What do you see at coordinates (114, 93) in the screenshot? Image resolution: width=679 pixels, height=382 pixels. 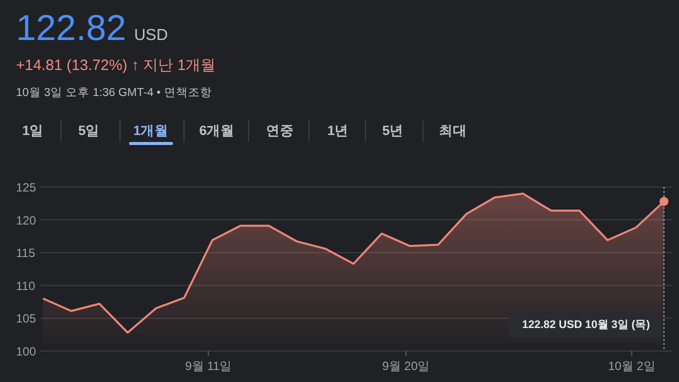 I see `text: 10월 3일 오후 1:36 GMT-4 • 면책조항` at bounding box center [114, 93].